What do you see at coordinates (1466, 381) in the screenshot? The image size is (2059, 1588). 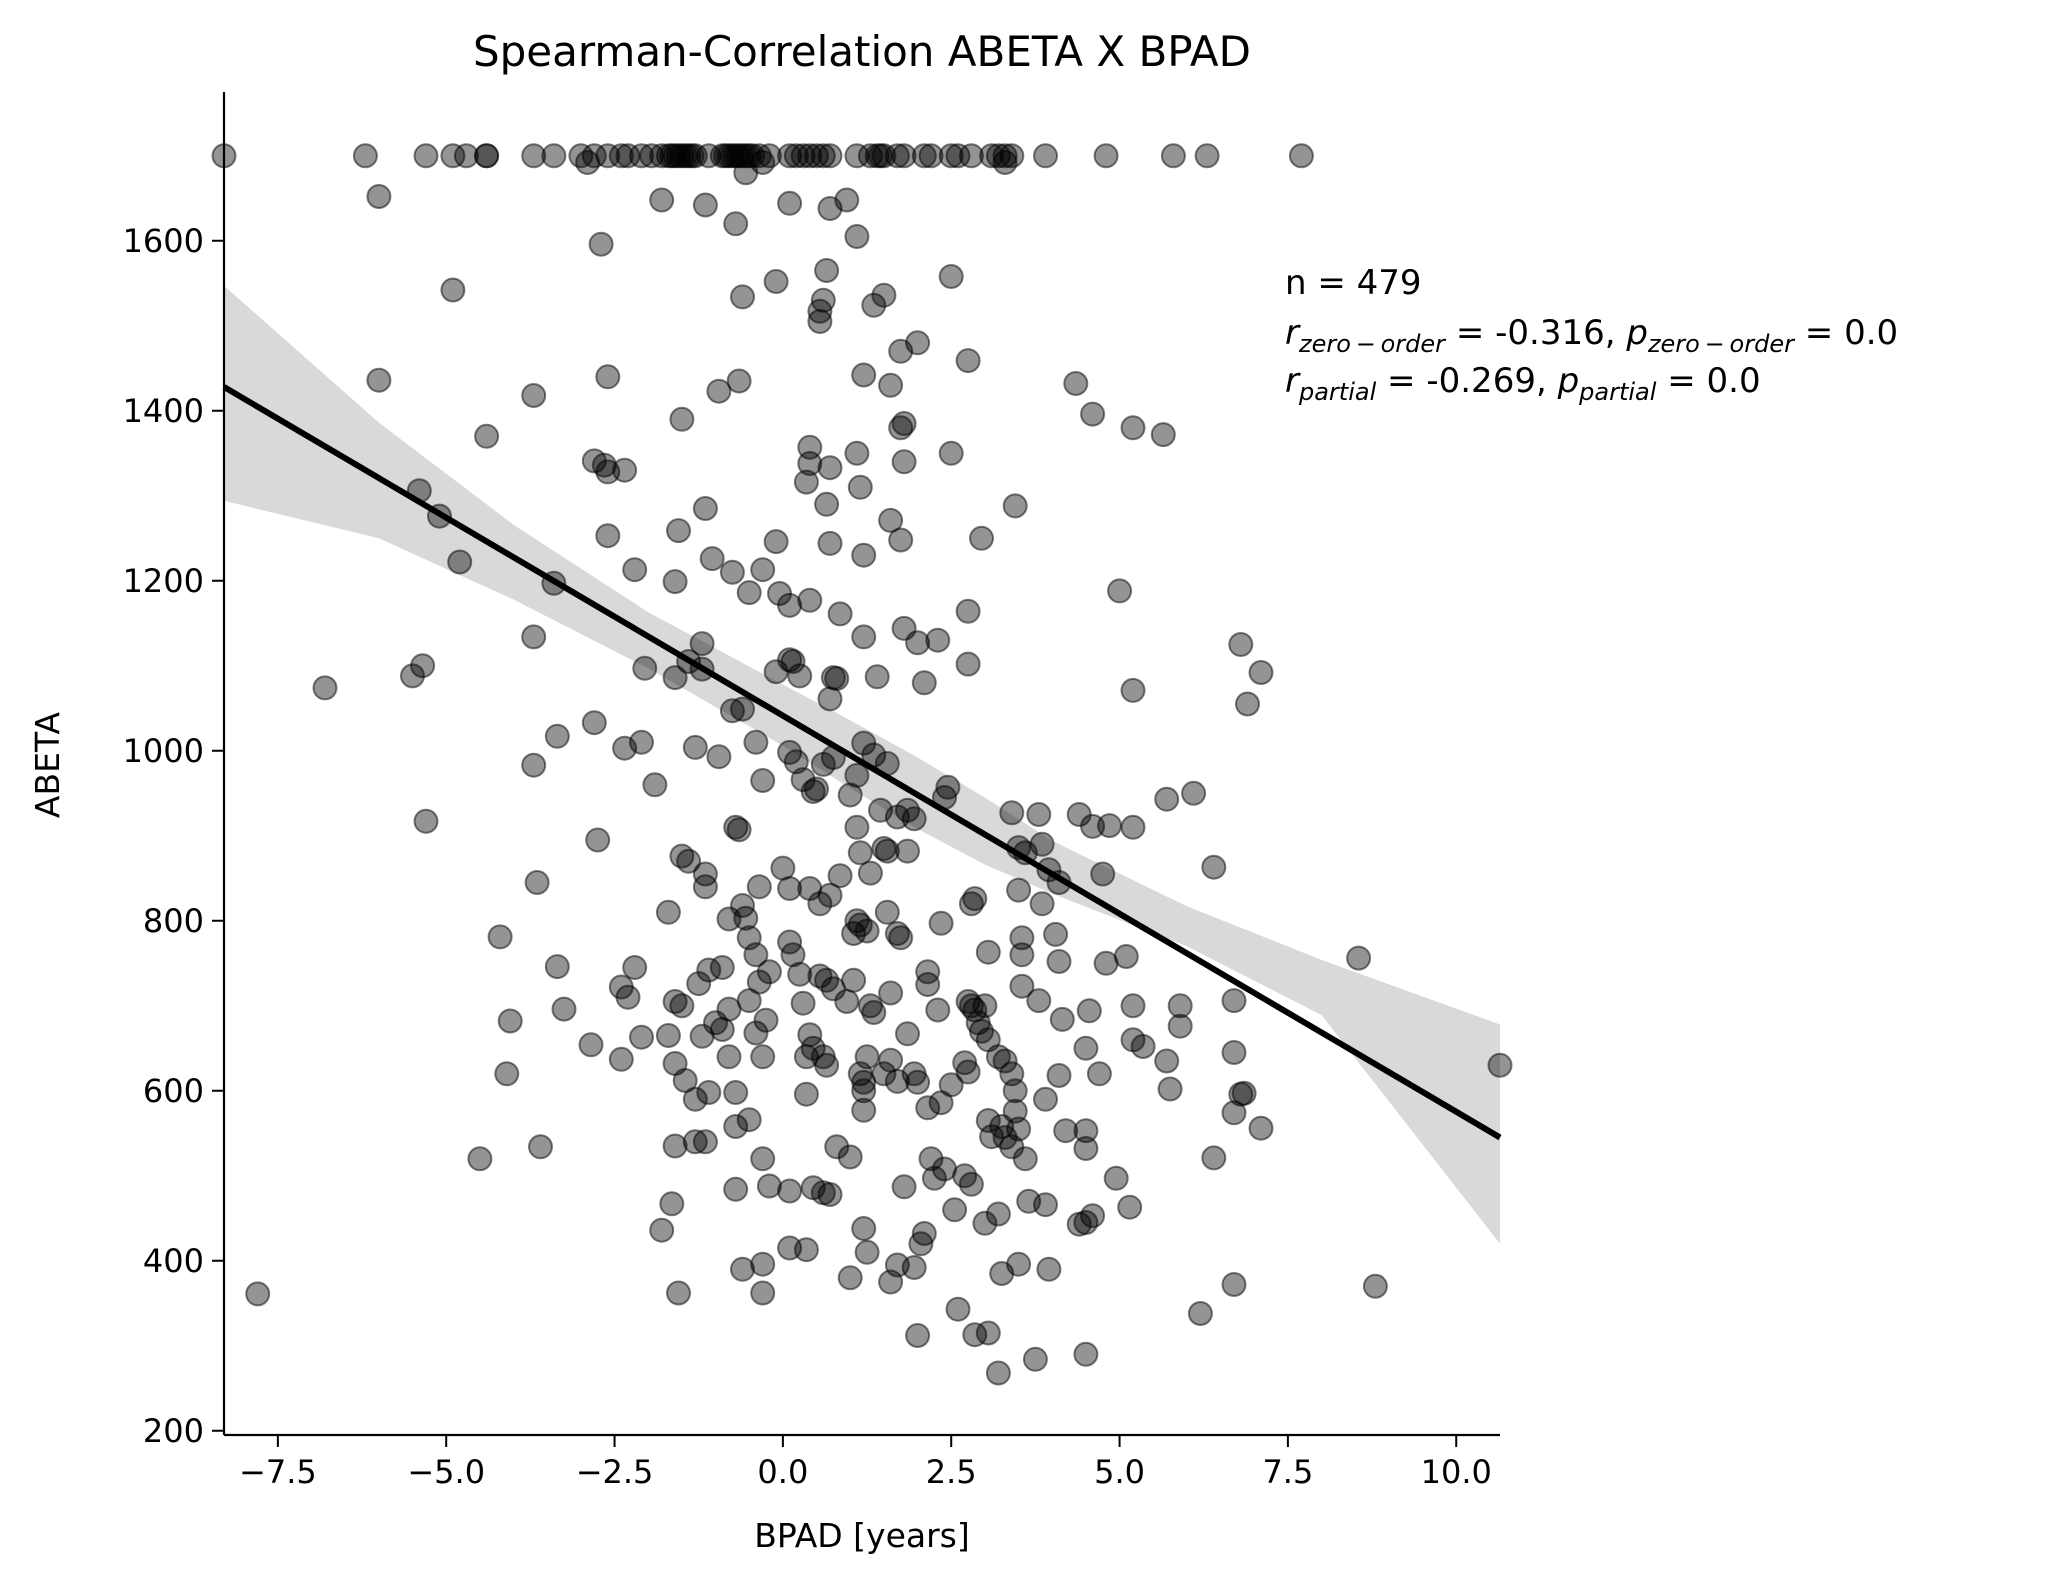 I see `r-partial-value: = -0.269,` at bounding box center [1466, 381].